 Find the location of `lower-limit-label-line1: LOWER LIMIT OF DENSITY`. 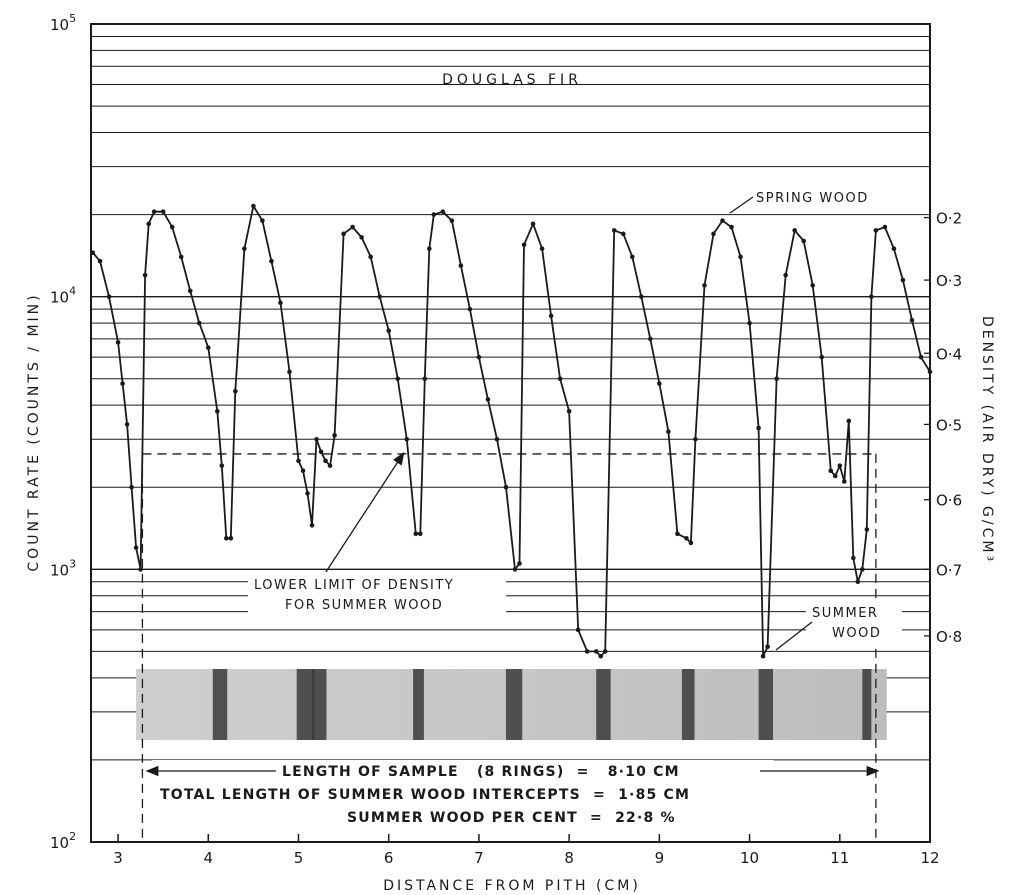

lower-limit-label-line1: LOWER LIMIT OF DENSITY is located at coordinates (354, 585).